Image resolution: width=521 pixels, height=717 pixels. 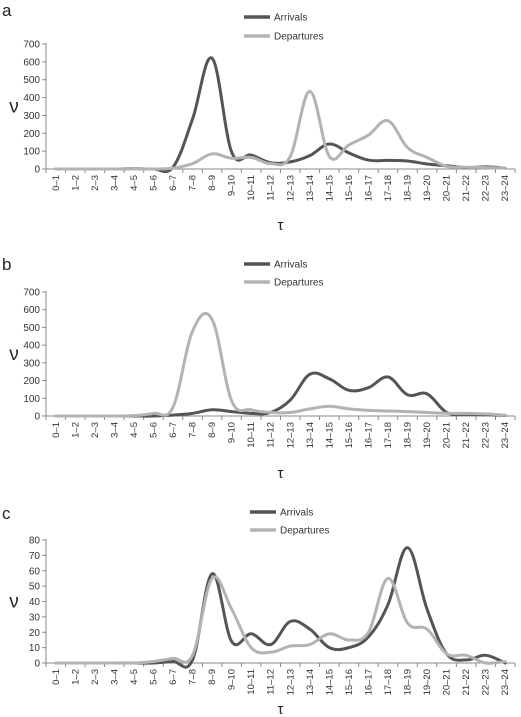 I want to click on x-tick-label: 13–14, so click(x=310, y=682).